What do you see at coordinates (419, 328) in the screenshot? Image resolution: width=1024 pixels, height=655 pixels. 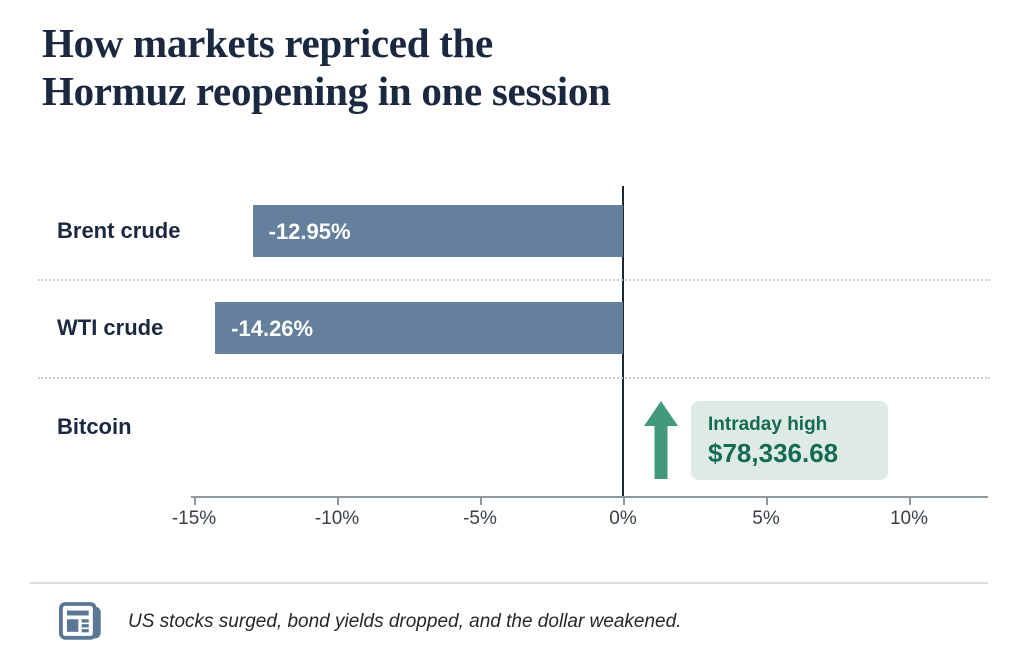 I see `bar-wti-crude: -14.26%` at bounding box center [419, 328].